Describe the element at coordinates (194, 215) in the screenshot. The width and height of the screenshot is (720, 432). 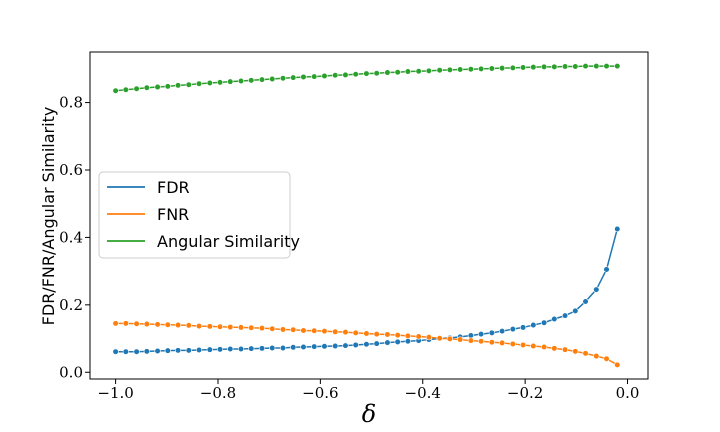
I see `legend-frame` at that location.